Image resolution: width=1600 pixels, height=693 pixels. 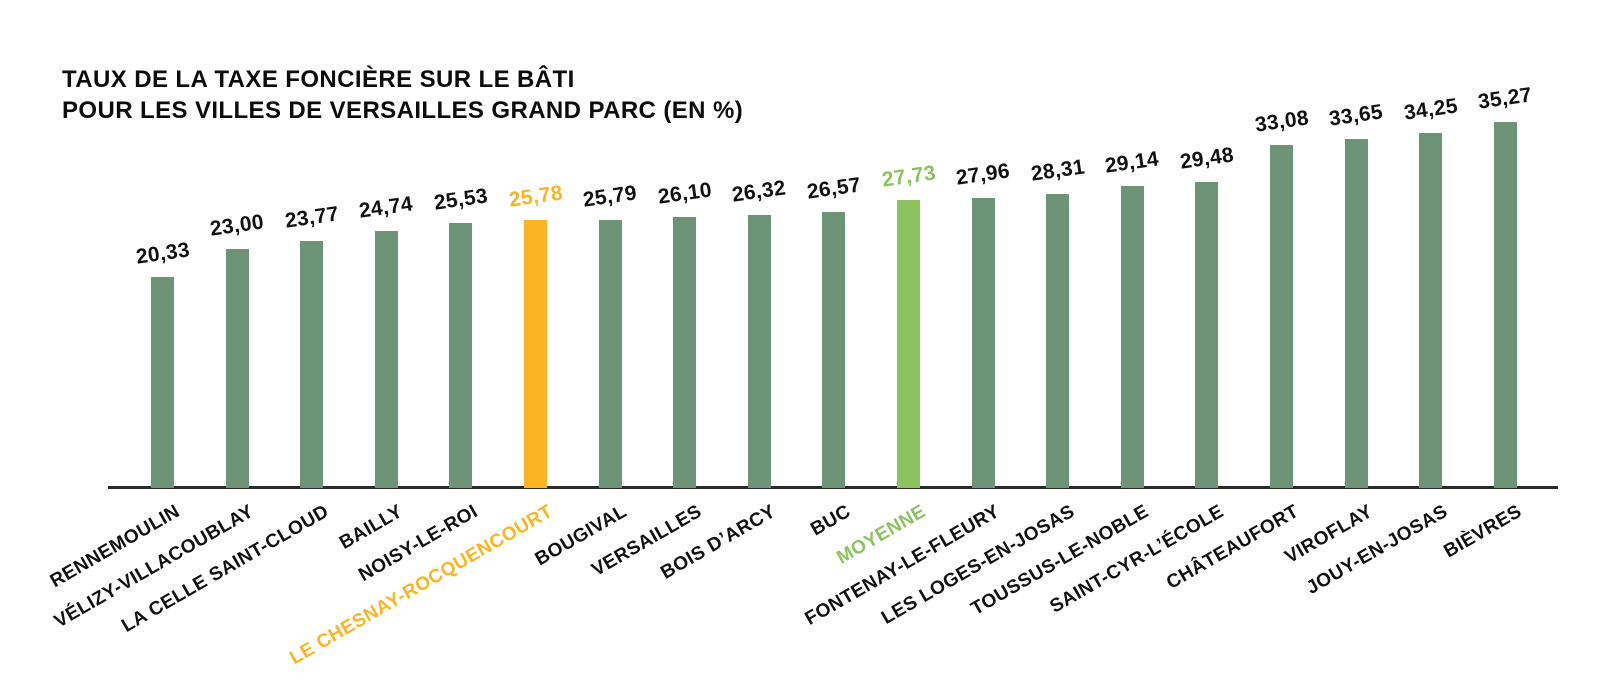 I want to click on bar-value-label: 35,27, so click(x=1505, y=98).